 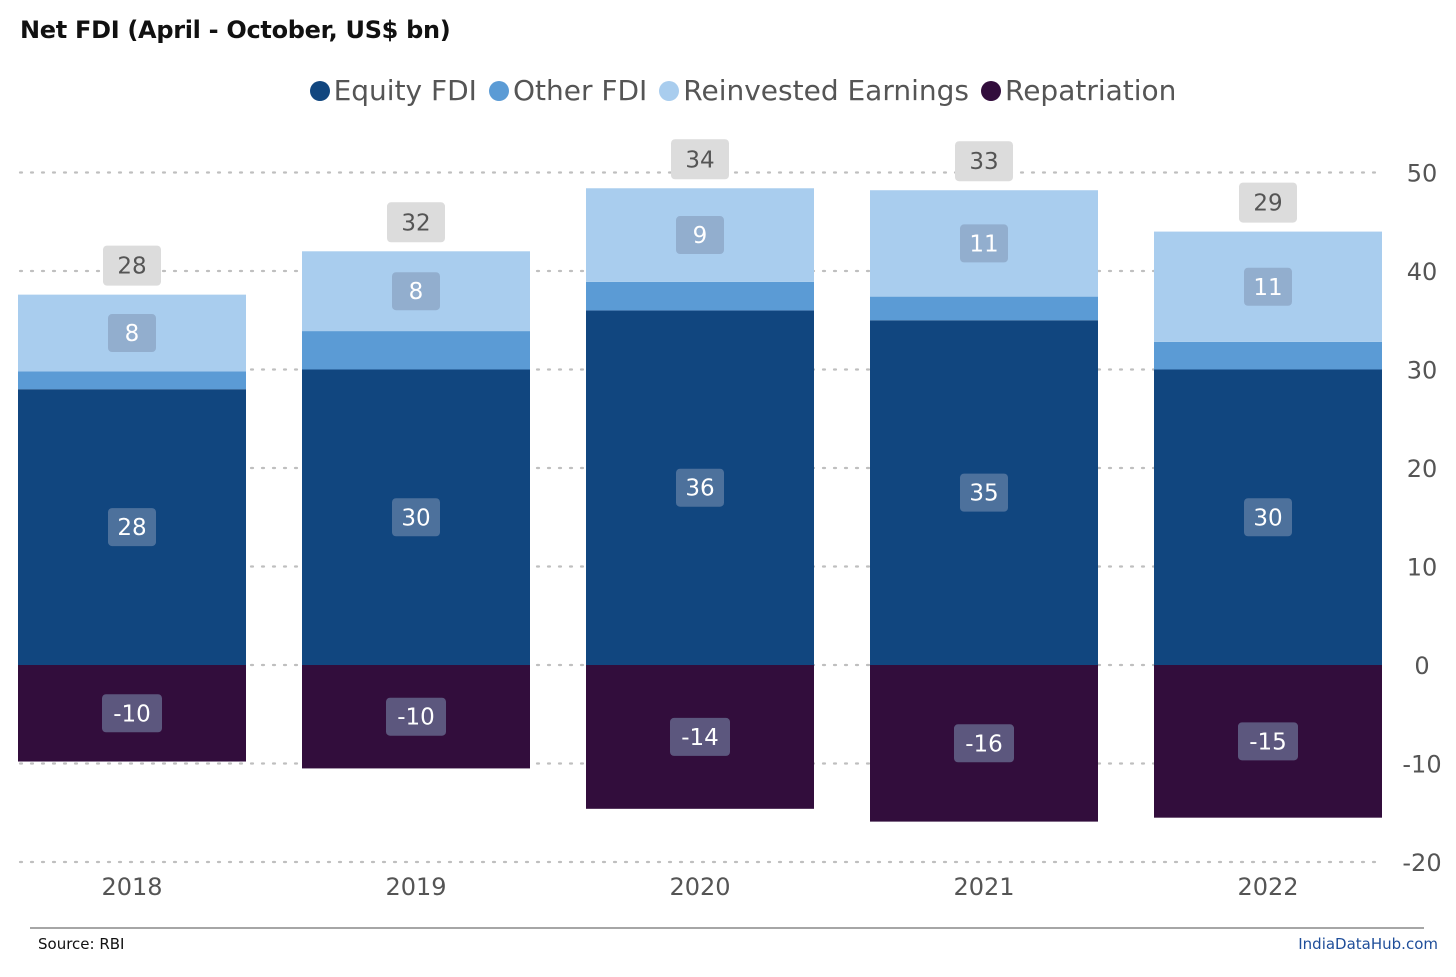 I want to click on legend-item-equity-fdi: Equity FDI, so click(x=393, y=90).